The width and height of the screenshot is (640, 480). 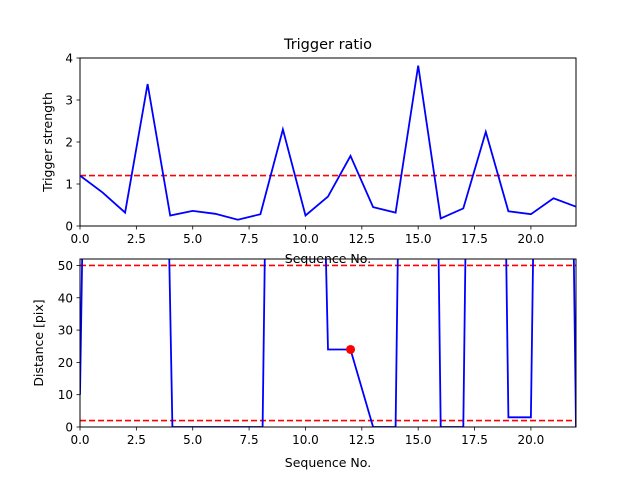 What do you see at coordinates (38, 342) in the screenshot?
I see `y-axis-label: Distance [pix]` at bounding box center [38, 342].